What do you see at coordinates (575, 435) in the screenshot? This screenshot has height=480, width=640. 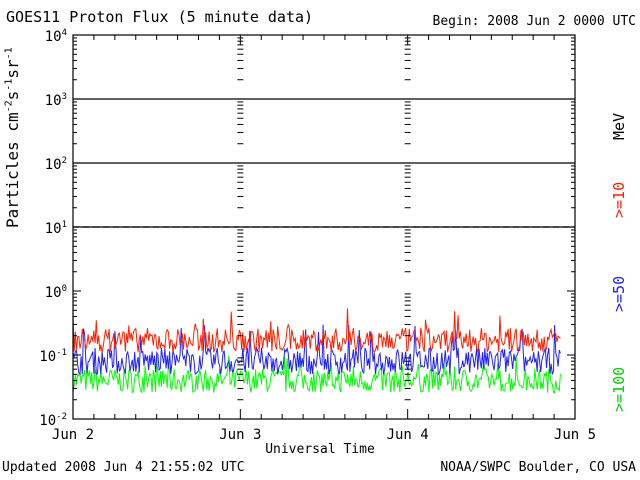 I see `x-tick-label: Jun 5` at bounding box center [575, 435].